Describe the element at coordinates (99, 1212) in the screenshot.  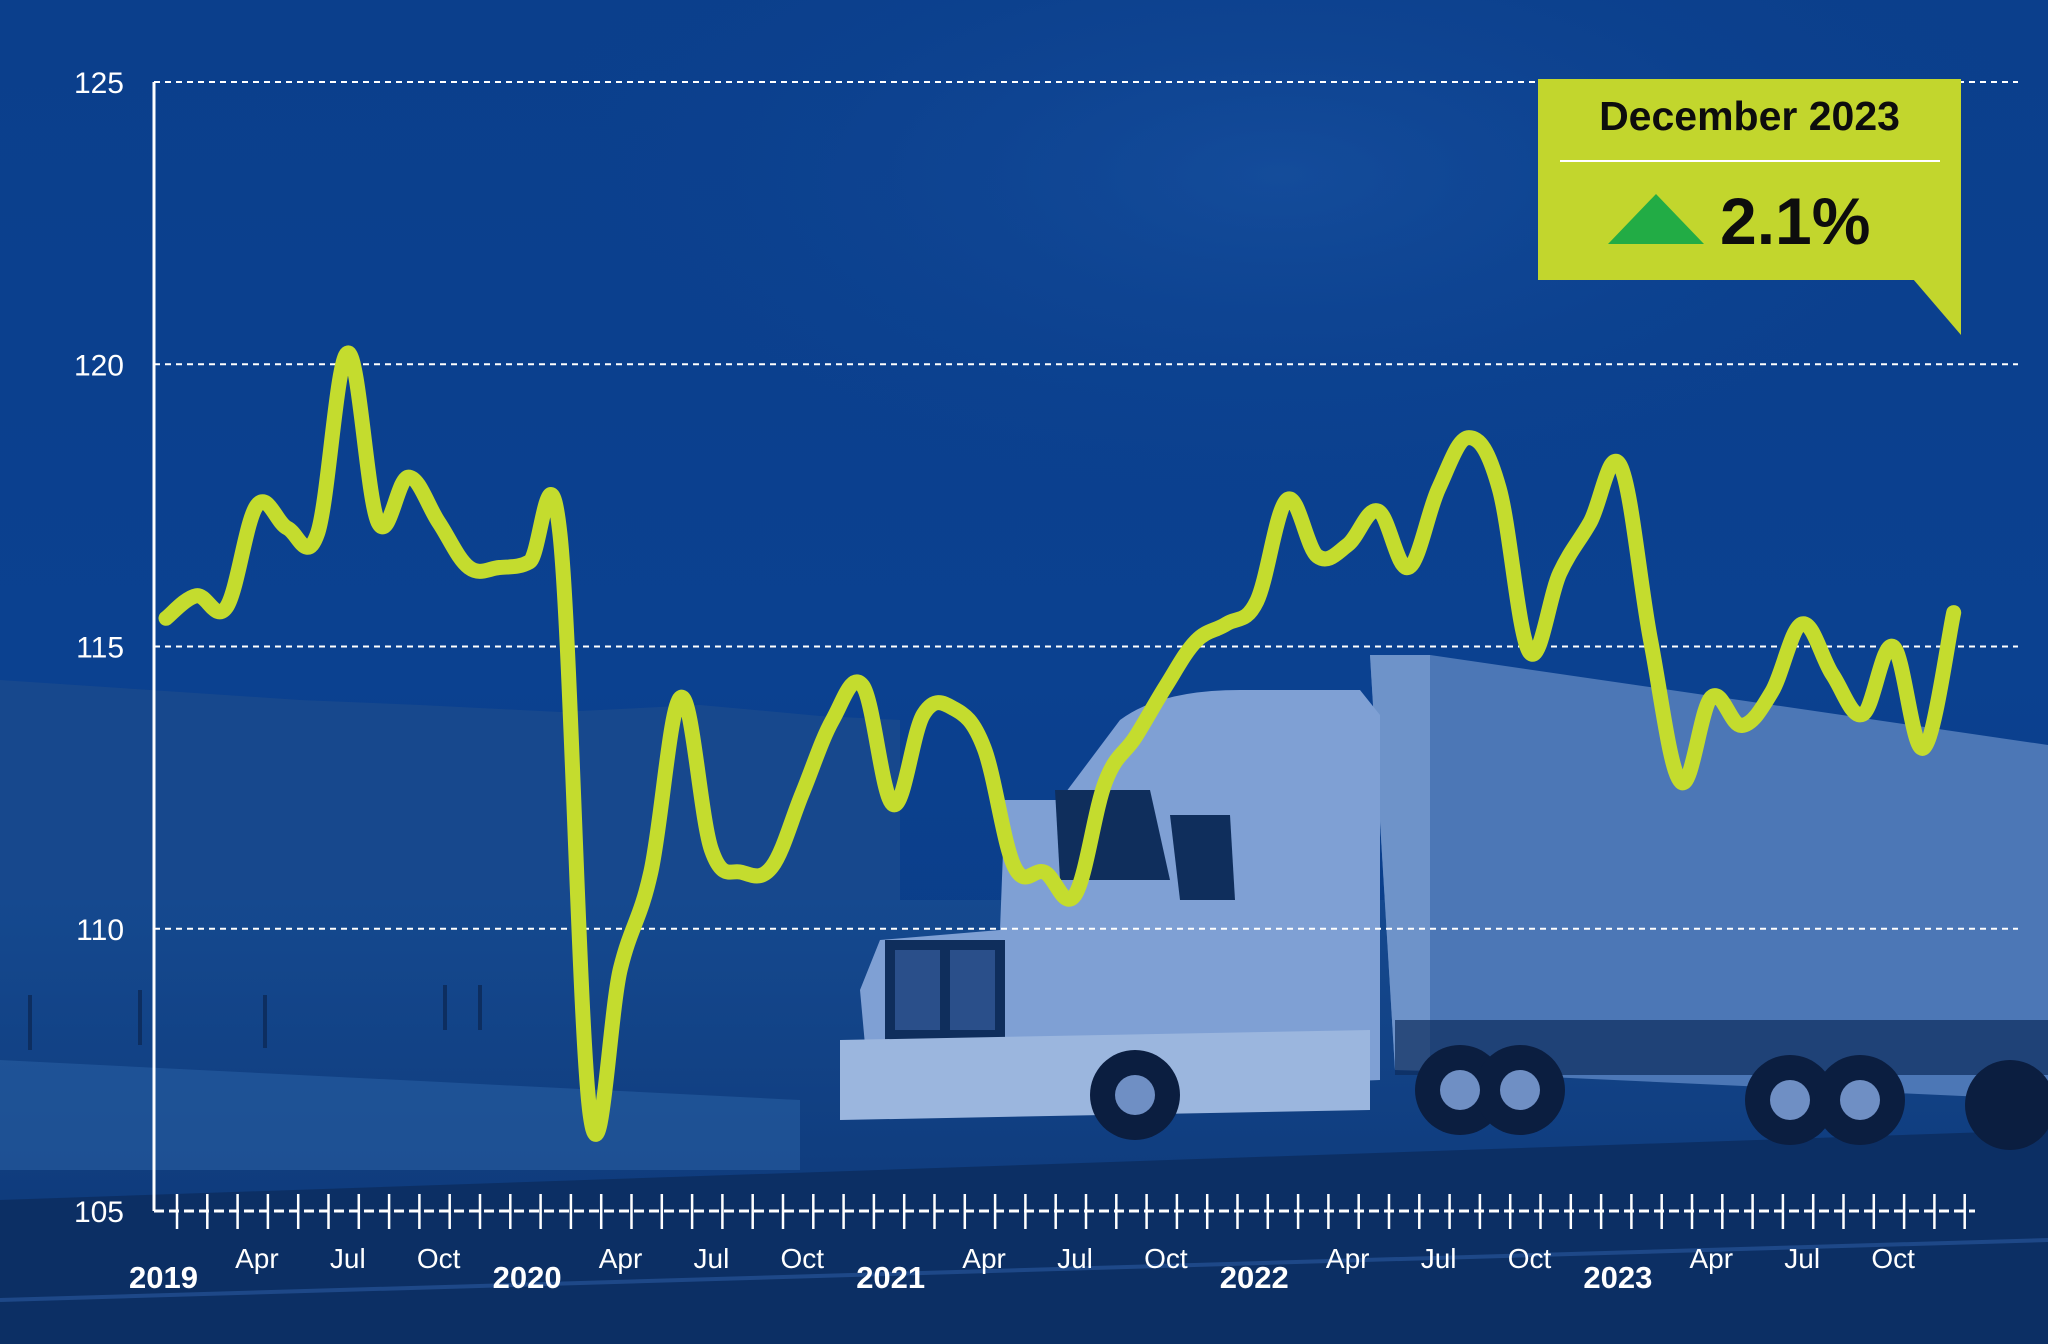
I see `y-tick-label: 105` at that location.